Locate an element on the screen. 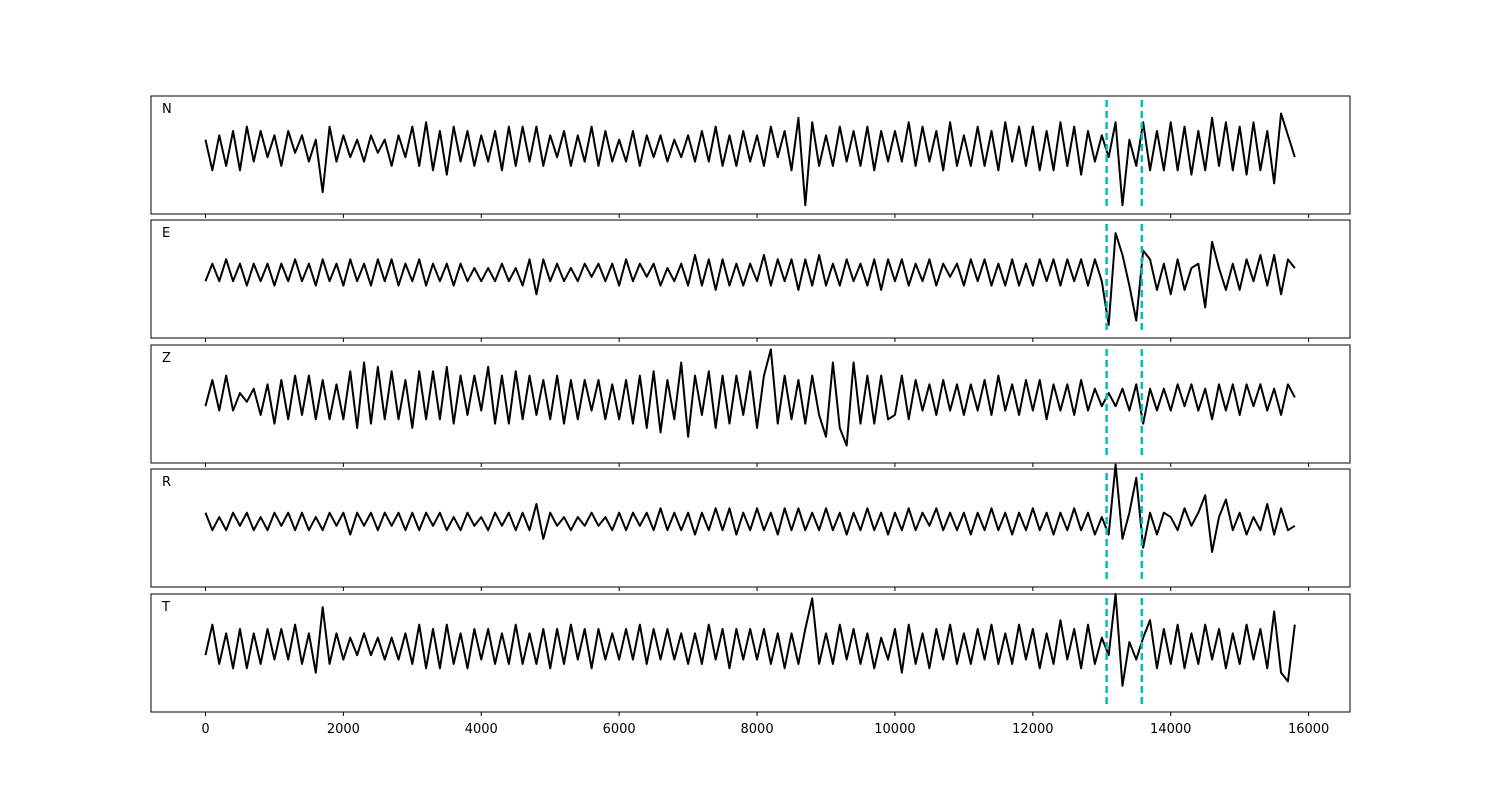  x-tick-label: 10000 is located at coordinates (894, 729).